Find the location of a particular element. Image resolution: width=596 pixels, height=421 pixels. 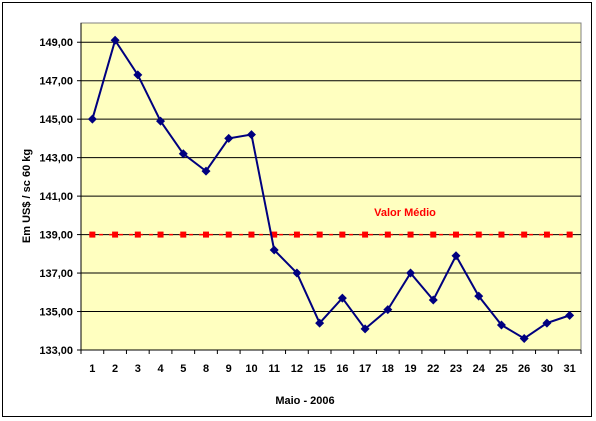

y-tick-label: 137,00 is located at coordinates (56, 274).